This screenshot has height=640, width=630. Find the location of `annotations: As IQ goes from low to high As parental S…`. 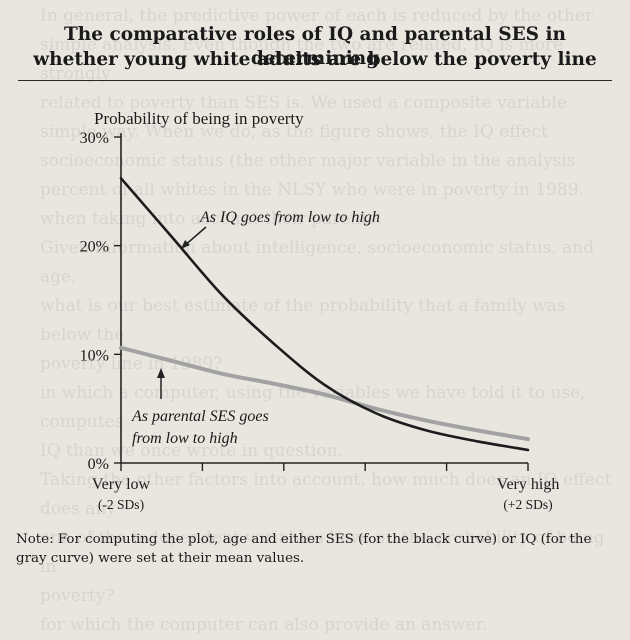

annotations: As IQ goes from low to high As parental S… is located at coordinates (255, 328).